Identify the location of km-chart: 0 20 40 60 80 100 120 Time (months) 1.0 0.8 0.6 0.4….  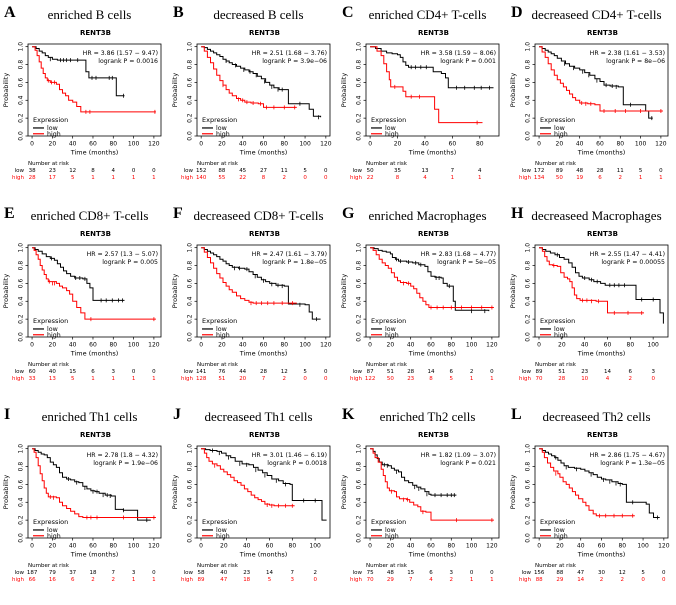
(82, 300).